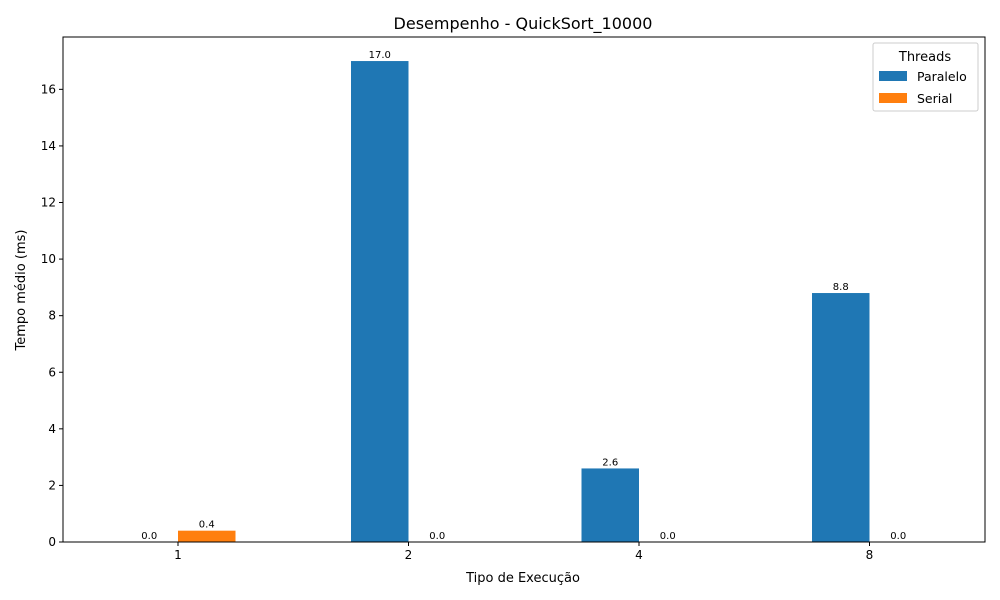 This screenshot has height=600, width=1000. What do you see at coordinates (610, 462) in the screenshot?
I see `data-label-paralelo-4: 2.6` at bounding box center [610, 462].